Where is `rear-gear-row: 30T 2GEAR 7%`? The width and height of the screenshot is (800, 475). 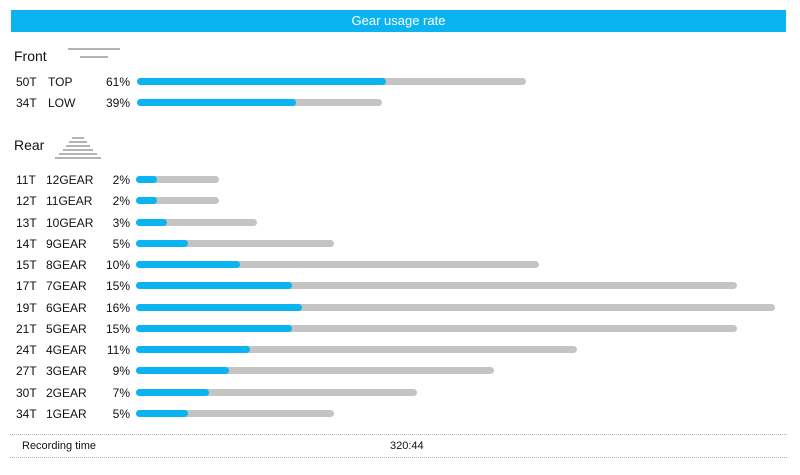
rear-gear-row: 30T 2GEAR 7% is located at coordinates (400, 393).